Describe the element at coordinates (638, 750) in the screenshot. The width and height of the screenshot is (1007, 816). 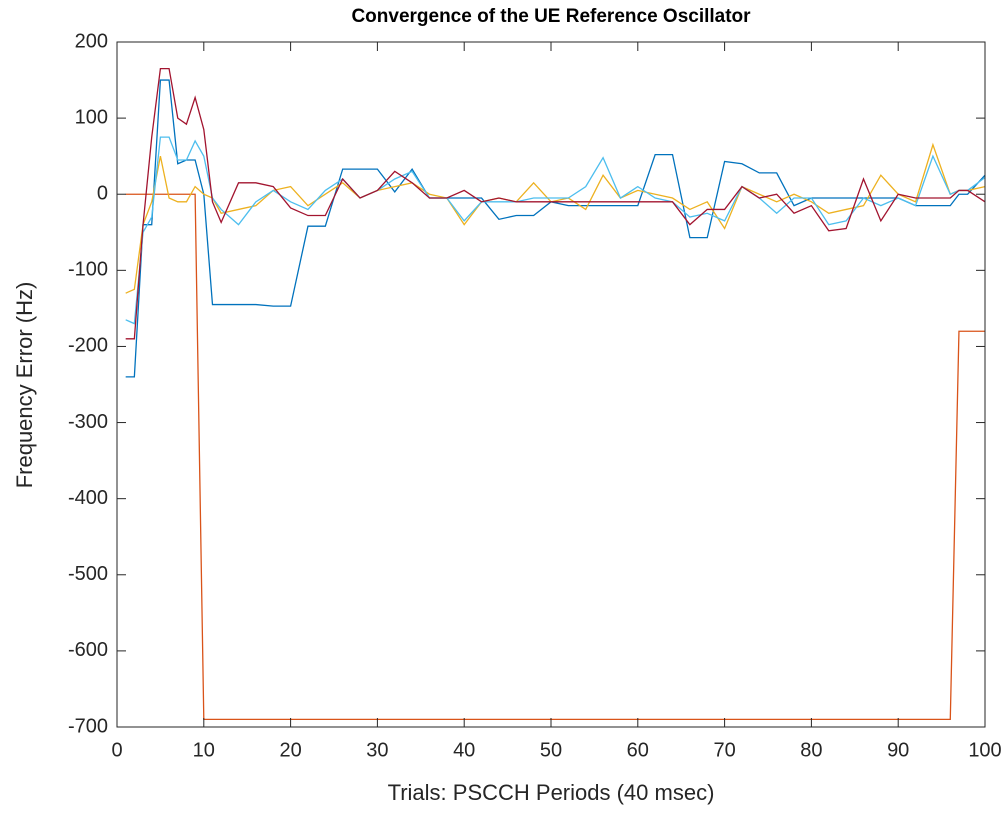
I see `x-tick-label: 60` at that location.